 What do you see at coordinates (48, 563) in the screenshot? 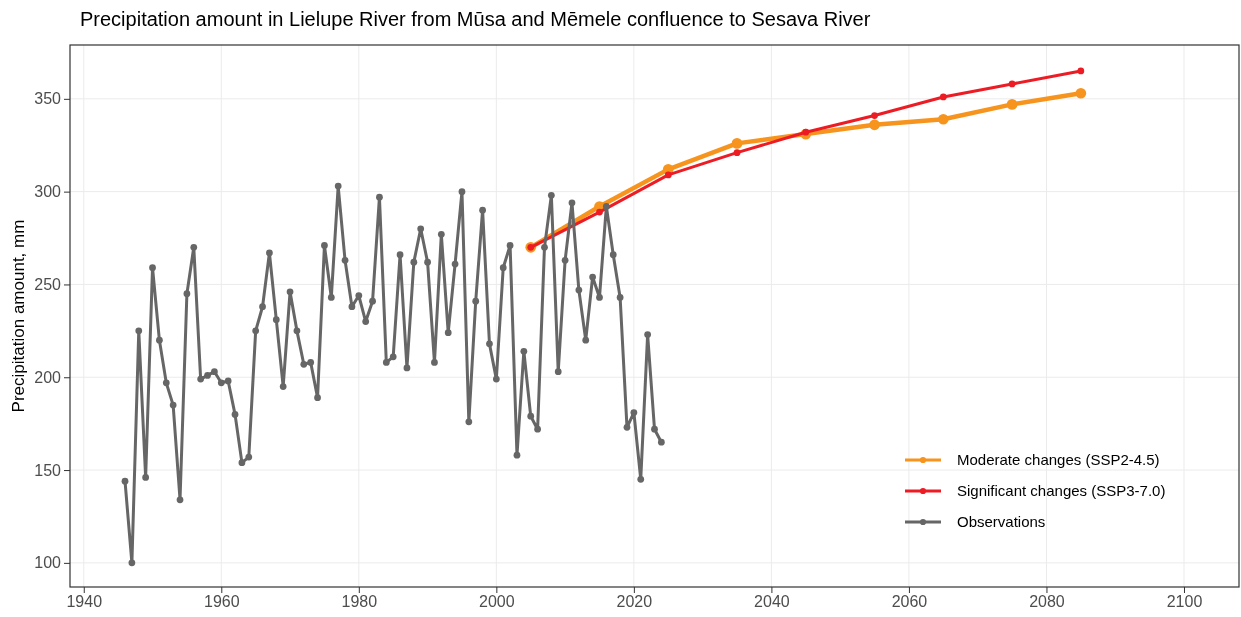
I see `y-tick-label: 100` at bounding box center [48, 563].